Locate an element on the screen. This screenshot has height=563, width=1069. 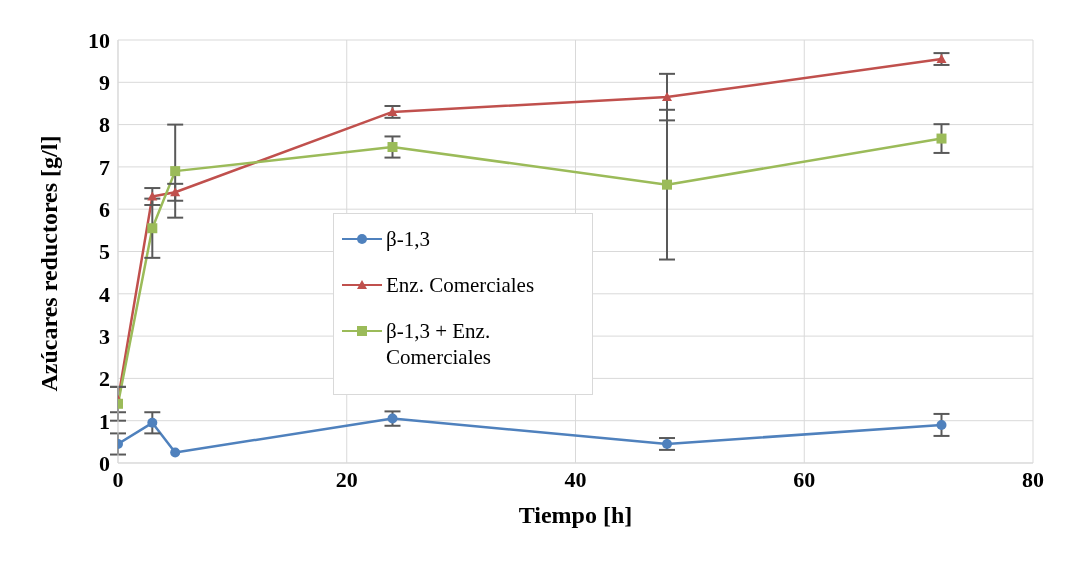
y-tick-label: 3 is located at coordinates (104, 336).